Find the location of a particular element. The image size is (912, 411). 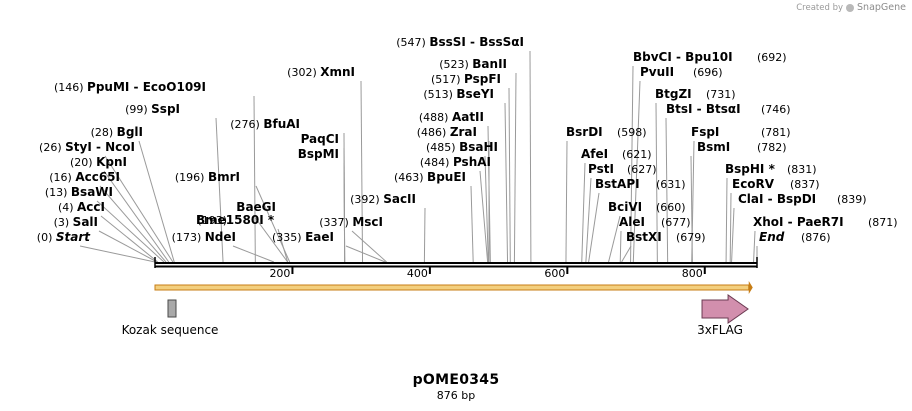

restriction-site: PaqCI is located at coordinates (320, 139).